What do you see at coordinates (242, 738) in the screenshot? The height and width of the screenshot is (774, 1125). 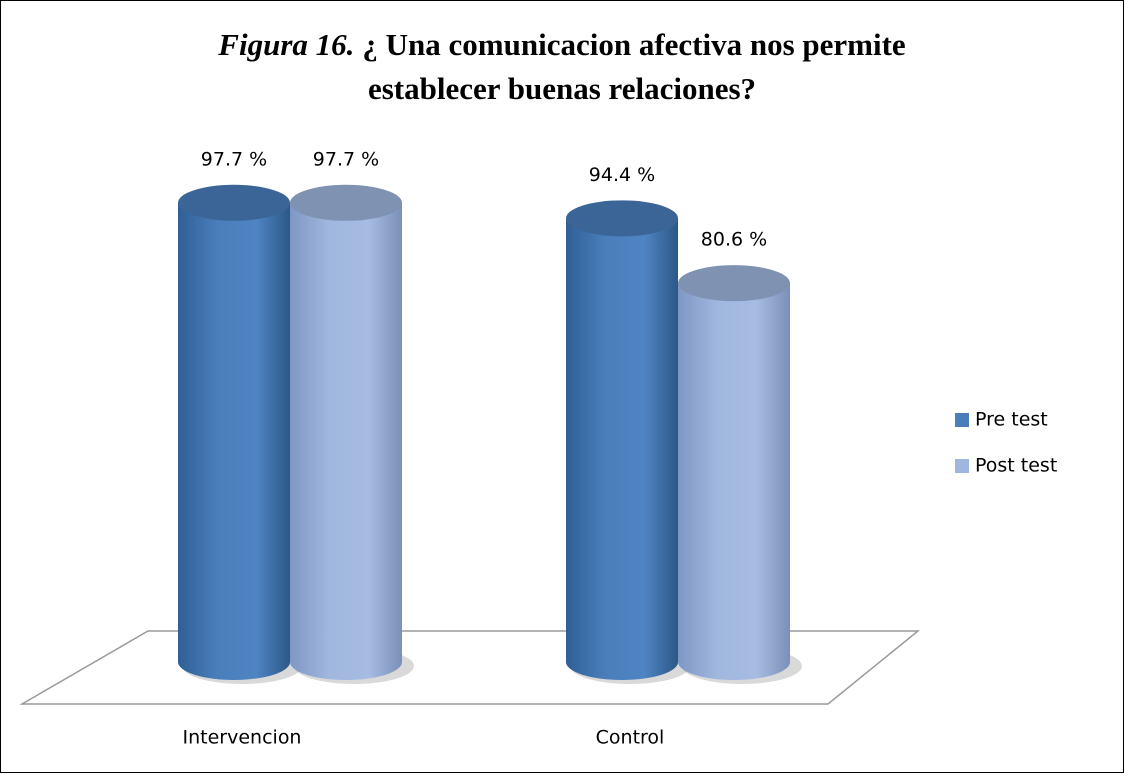 I see `x-tick-label: Intervencion` at bounding box center [242, 738].